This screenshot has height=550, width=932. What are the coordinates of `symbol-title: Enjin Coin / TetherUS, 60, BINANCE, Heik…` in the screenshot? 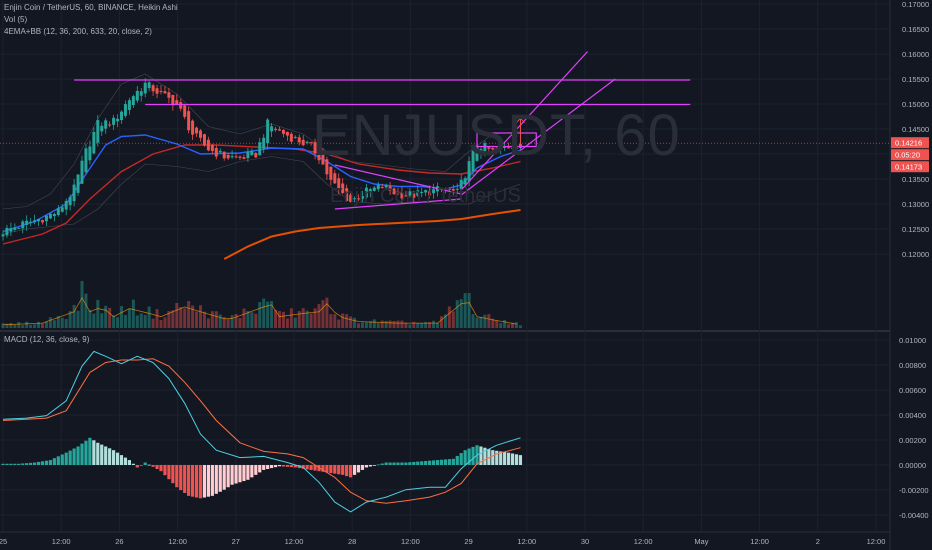 It's located at (91, 7).